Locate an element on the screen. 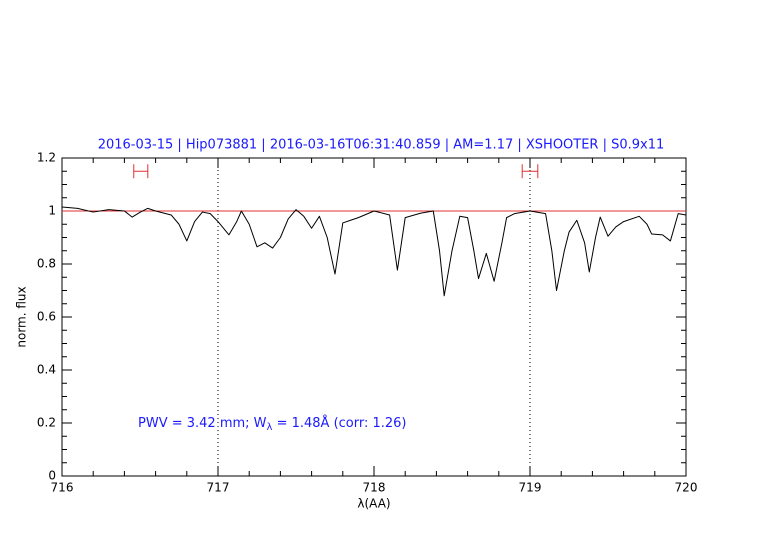  y-tick-label: 0.6 is located at coordinates (46, 317).